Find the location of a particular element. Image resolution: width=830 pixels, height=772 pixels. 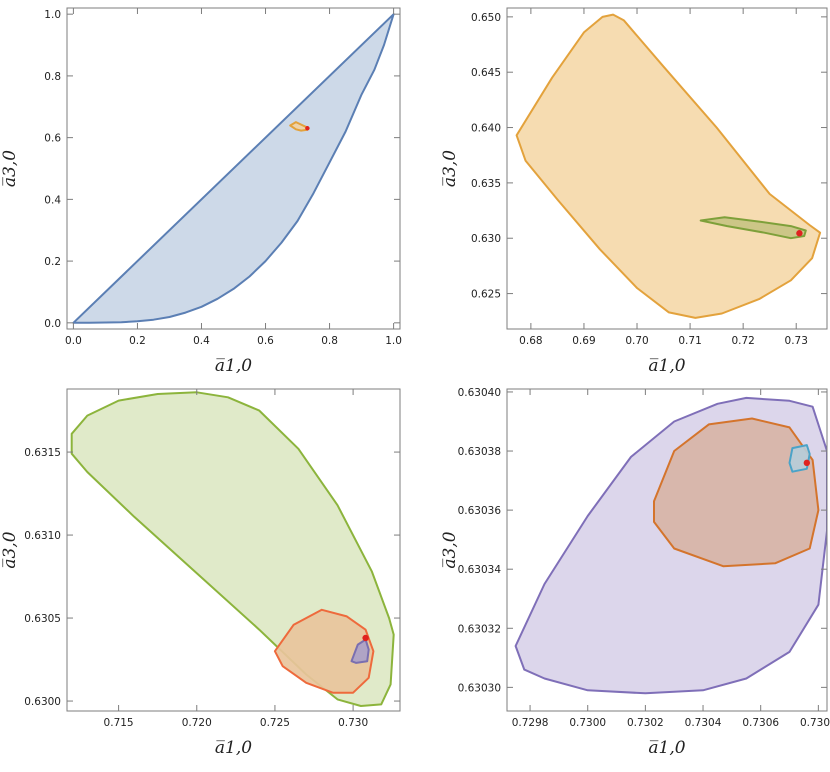

x-tick-label: 0.73 is located at coordinates (796, 341).